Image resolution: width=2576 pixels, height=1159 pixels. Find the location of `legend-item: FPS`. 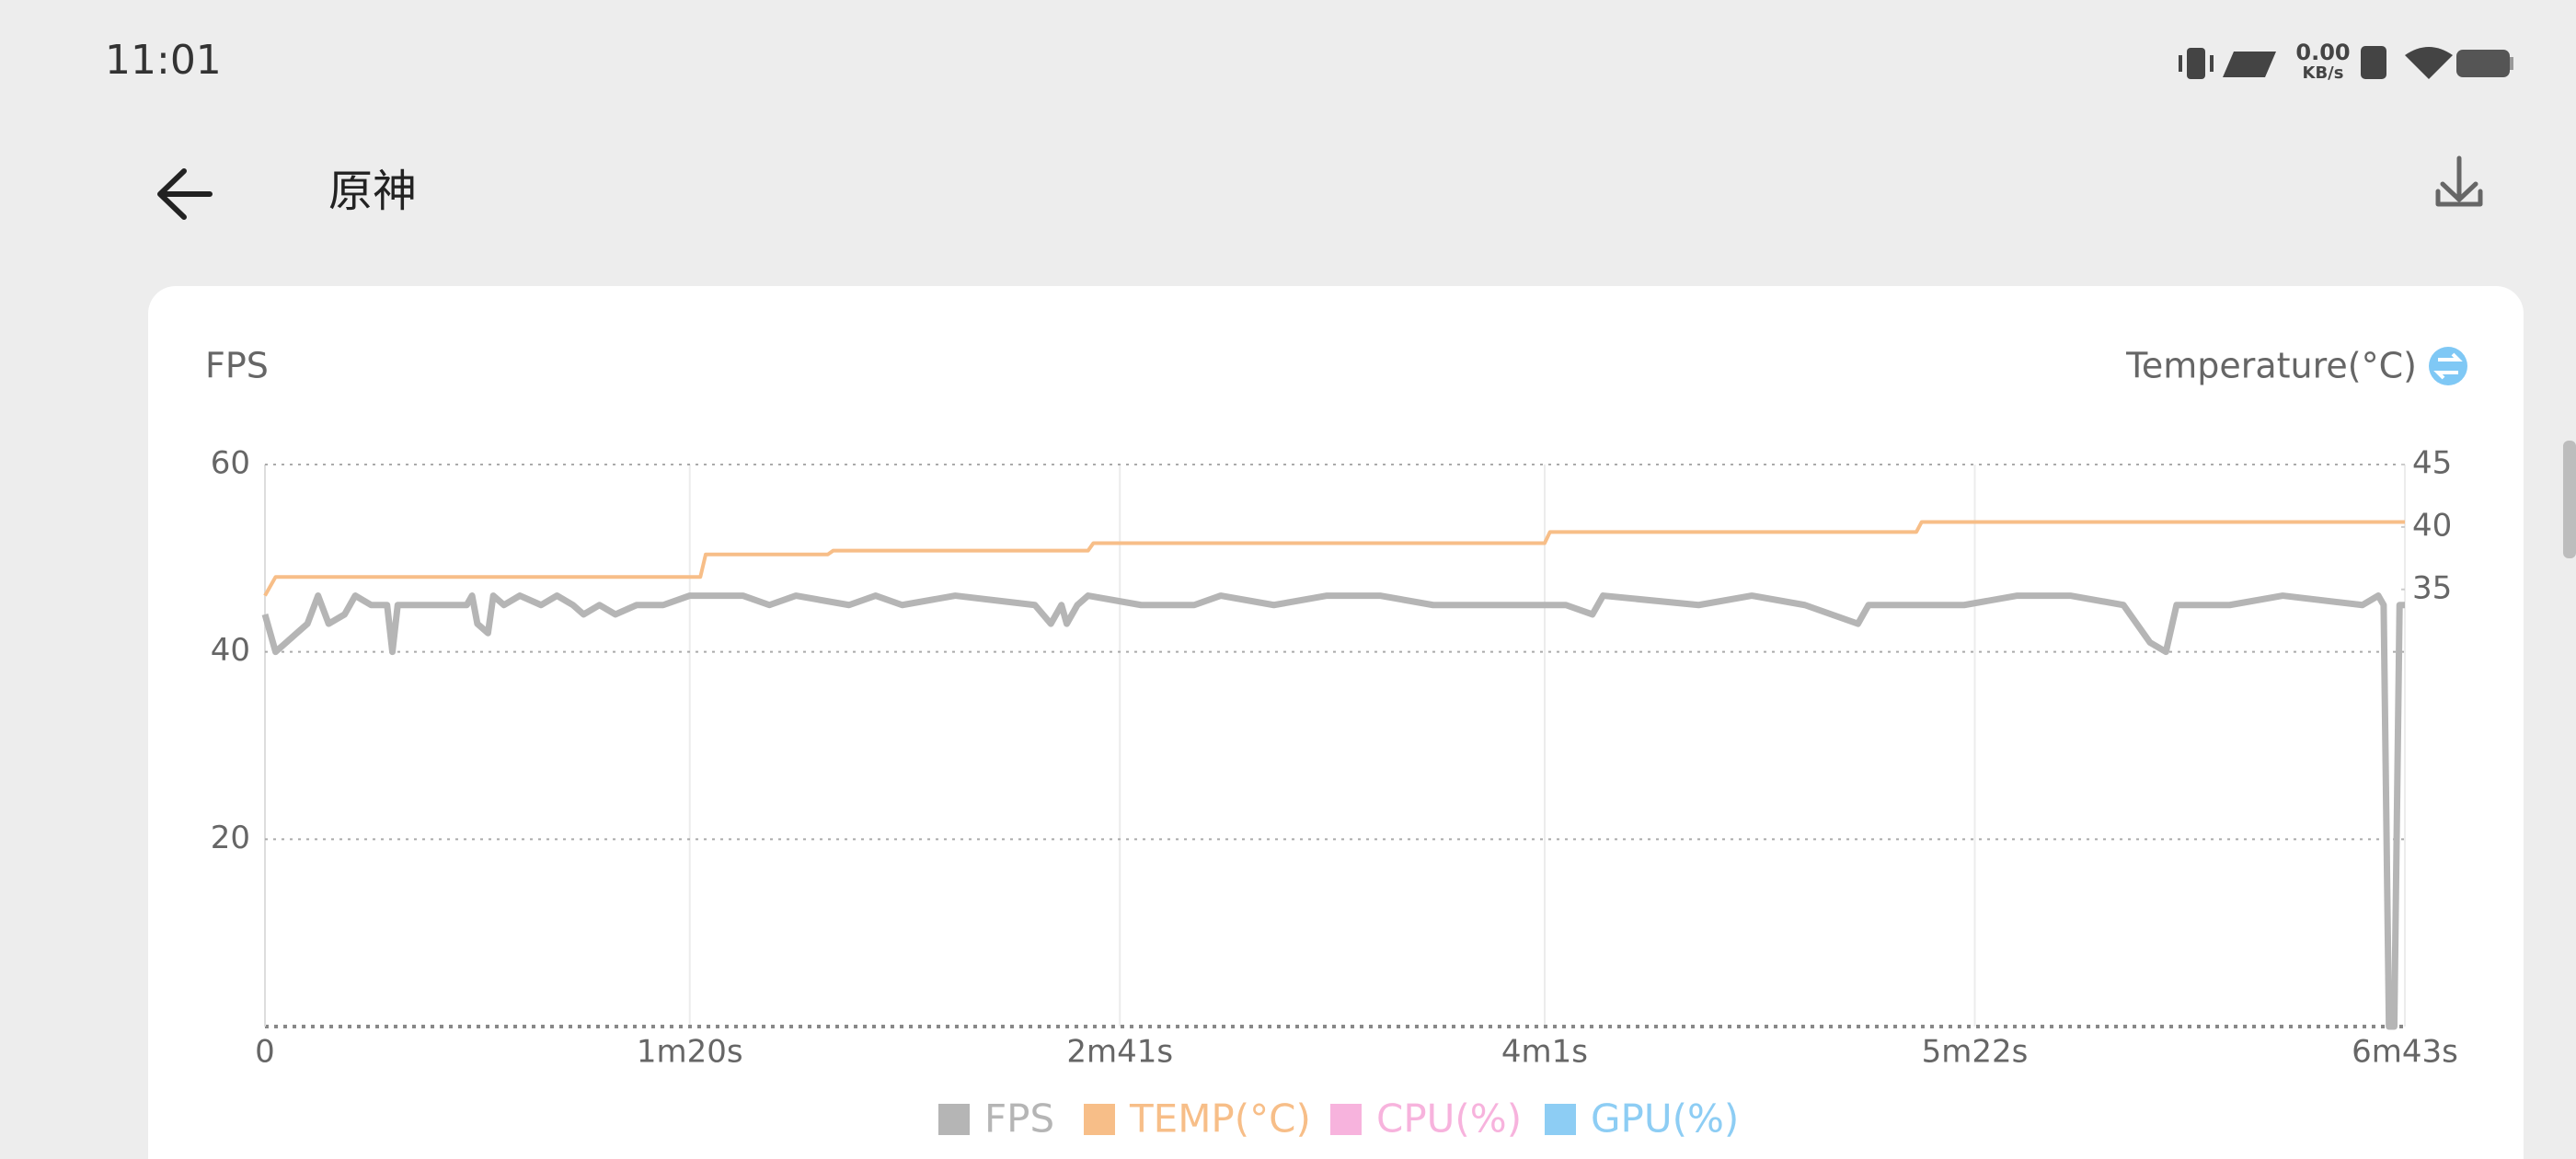

legend-item: FPS is located at coordinates (996, 1119).